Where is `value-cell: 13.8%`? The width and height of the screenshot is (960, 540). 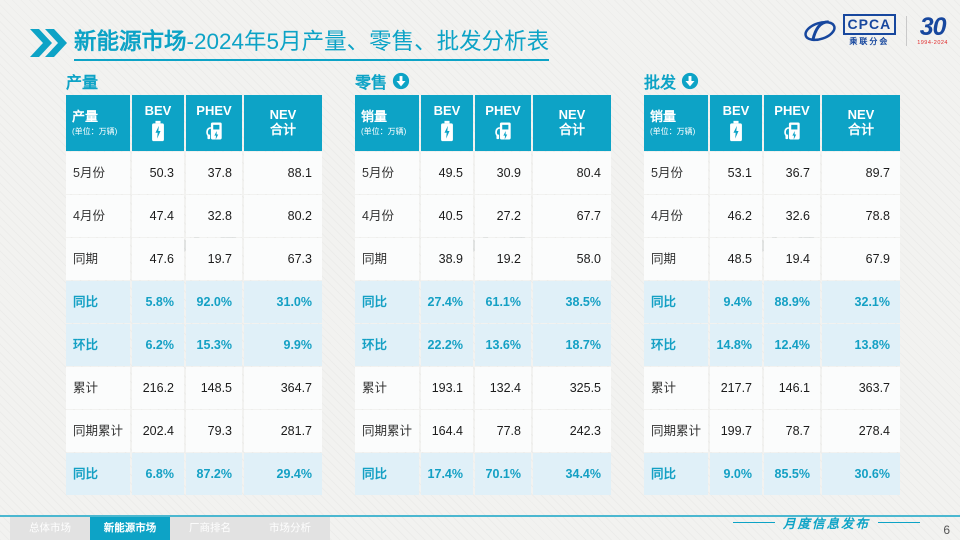 value-cell: 13.8% is located at coordinates (861, 345).